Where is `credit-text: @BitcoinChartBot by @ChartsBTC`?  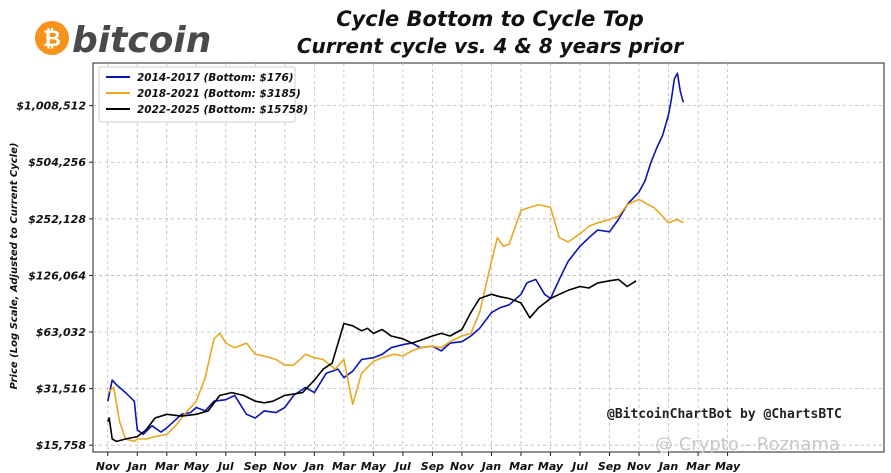
credit-text: @BitcoinChartBot by @ChartsBTC is located at coordinates (724, 414).